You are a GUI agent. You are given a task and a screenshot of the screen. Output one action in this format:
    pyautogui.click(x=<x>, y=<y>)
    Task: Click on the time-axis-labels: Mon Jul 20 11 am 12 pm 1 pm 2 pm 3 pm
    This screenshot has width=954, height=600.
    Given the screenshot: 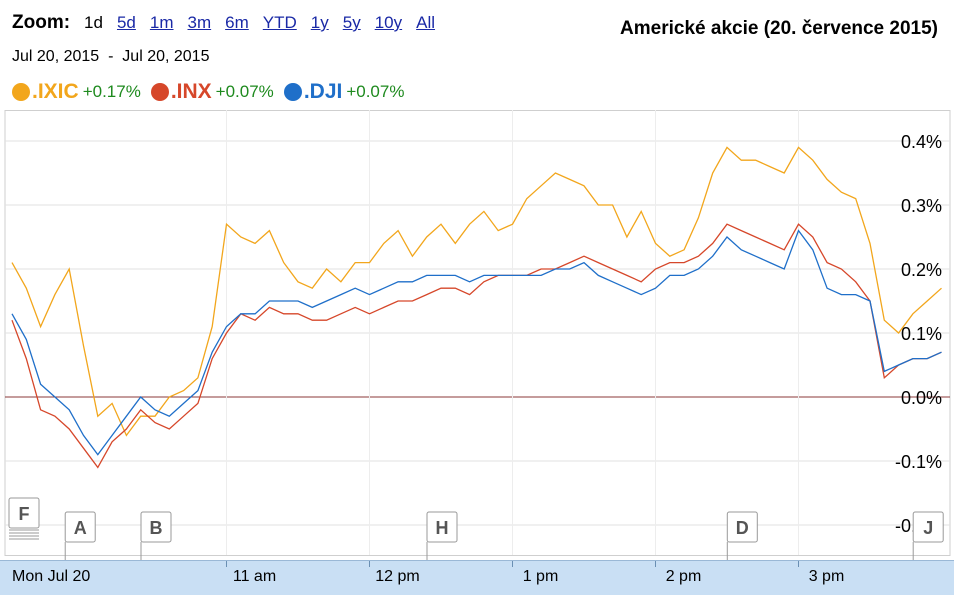 What is the action you would take?
    pyautogui.click(x=428, y=573)
    